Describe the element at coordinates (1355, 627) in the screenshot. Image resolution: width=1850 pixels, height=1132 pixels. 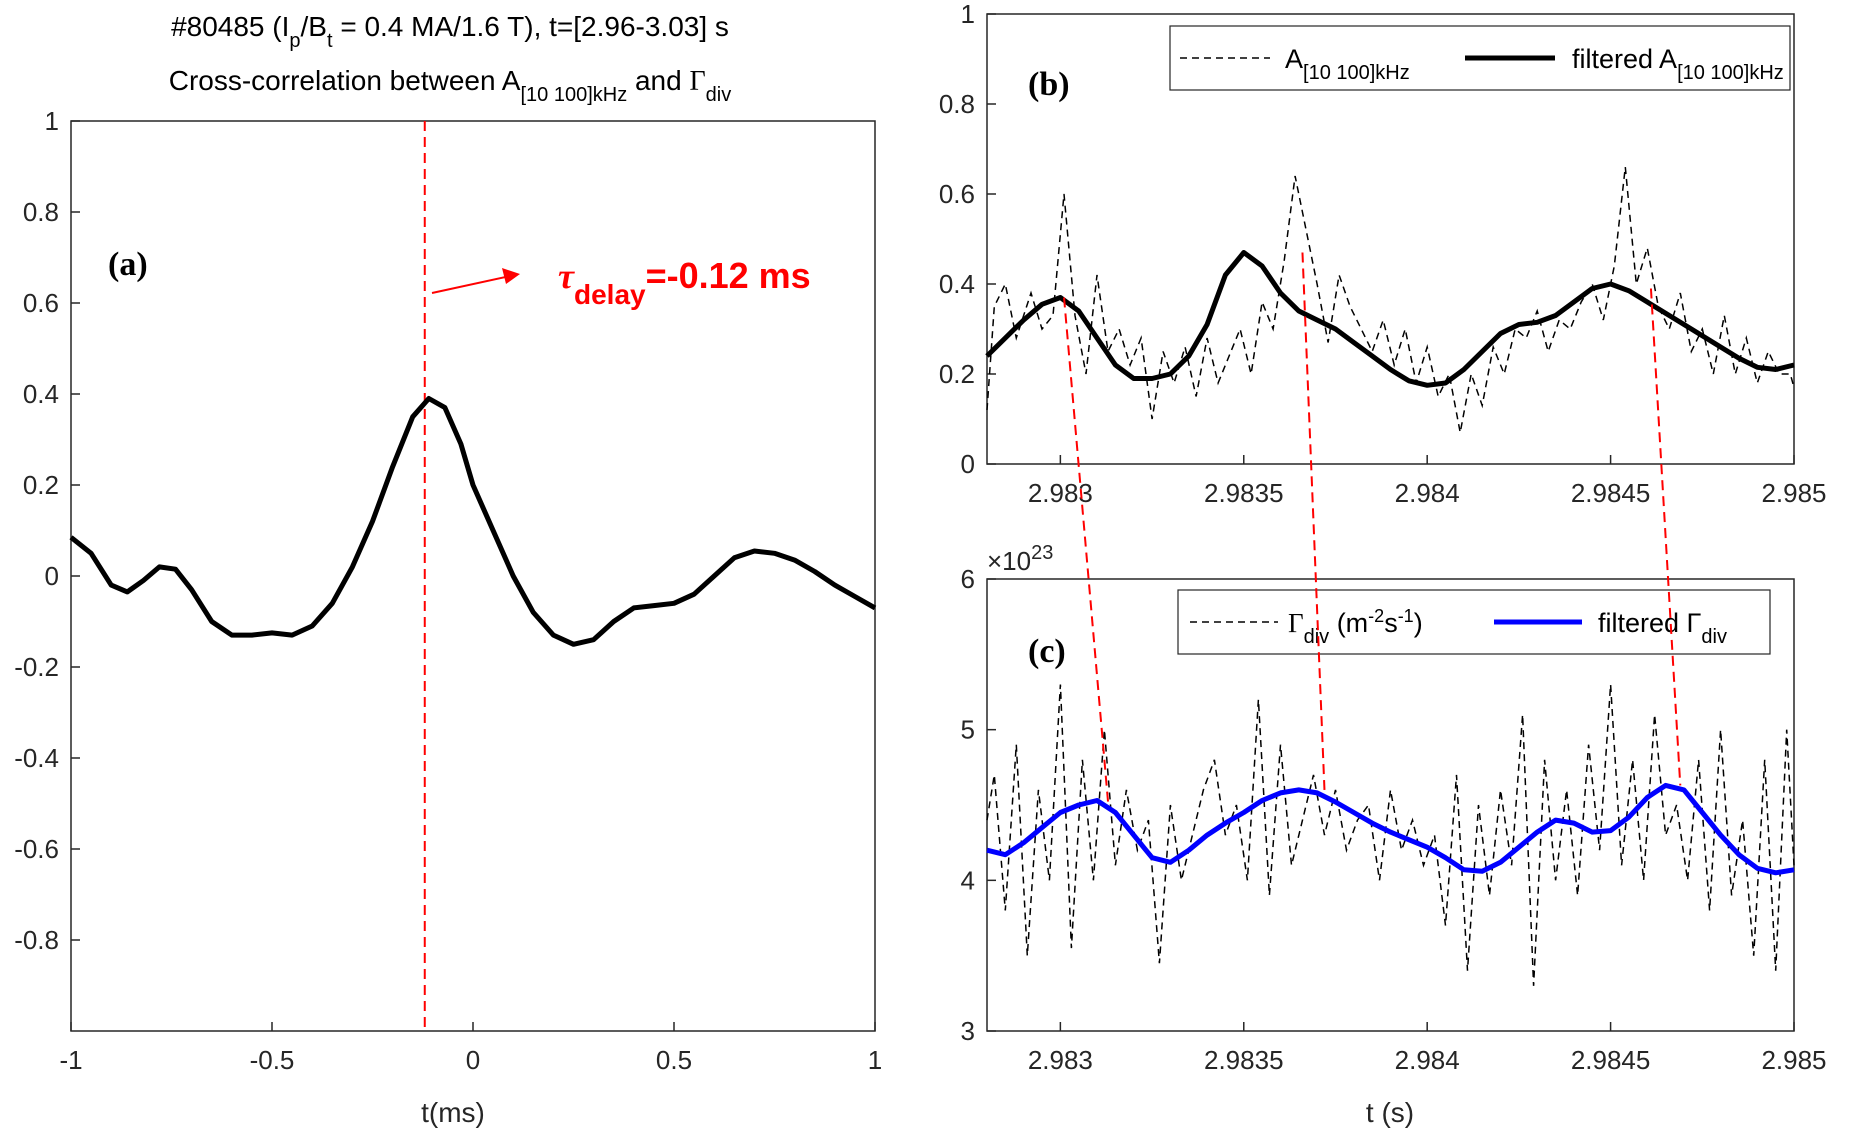
I see `panel-c-legend-raw: Γdiv (m-2s-1)` at that location.